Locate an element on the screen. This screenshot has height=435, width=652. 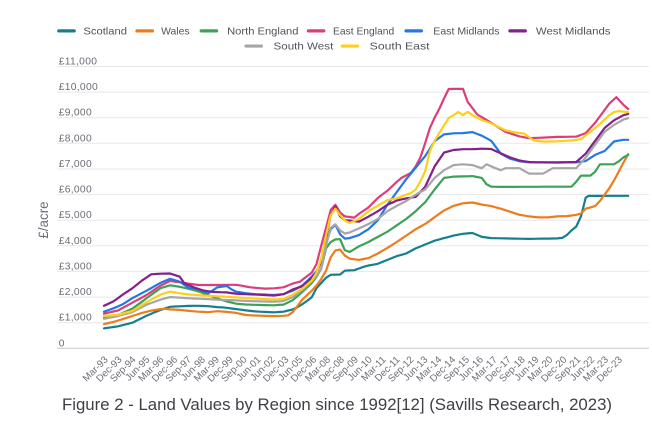
svg-text: £4,000 is located at coordinates (75, 241).